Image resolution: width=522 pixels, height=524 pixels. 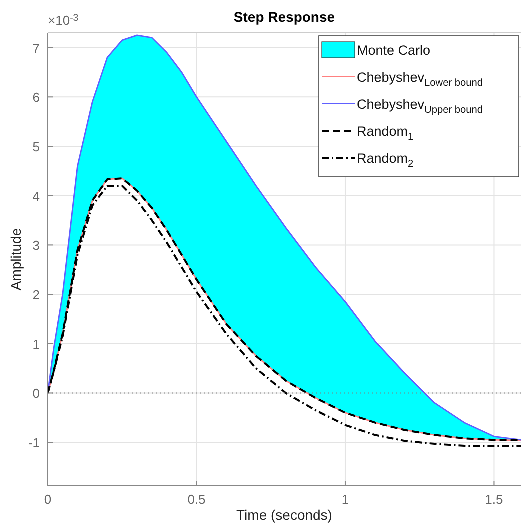 What do you see at coordinates (16, 259) in the screenshot?
I see `y-axis-title: Amplitude` at bounding box center [16, 259].